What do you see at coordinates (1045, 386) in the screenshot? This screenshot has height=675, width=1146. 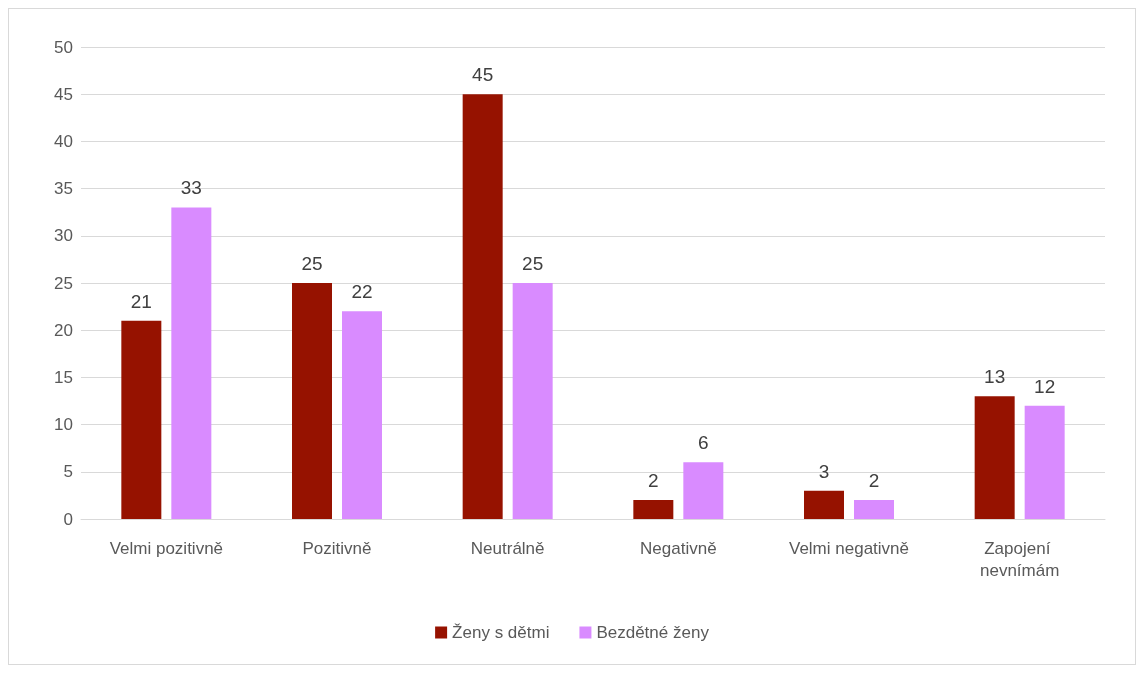 I see `data-label: 12` at bounding box center [1045, 386].